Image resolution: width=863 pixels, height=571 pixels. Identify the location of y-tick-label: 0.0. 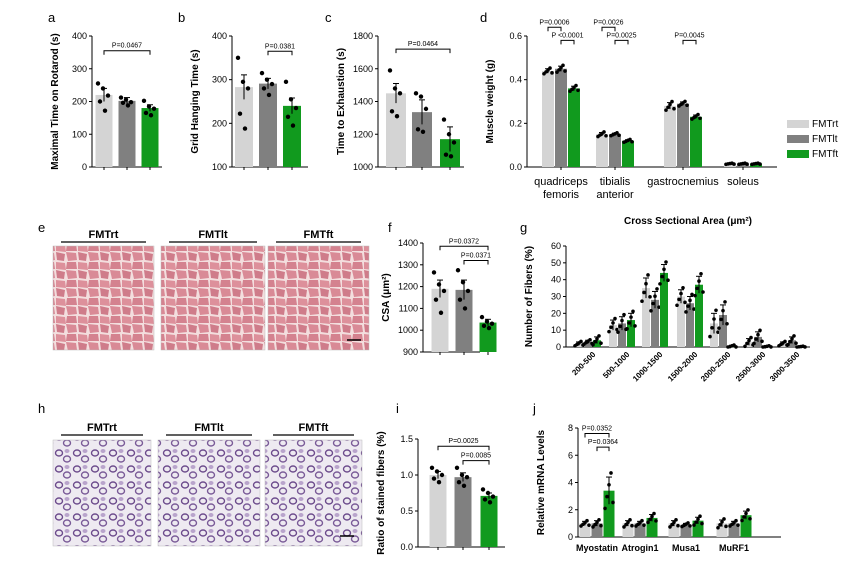
(406, 547).